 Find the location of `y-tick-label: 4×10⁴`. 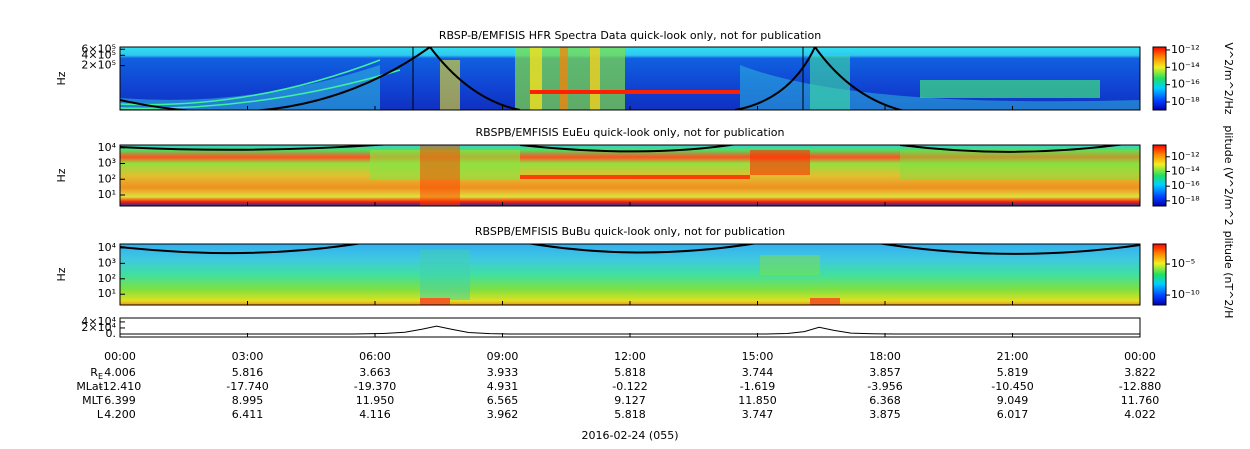

y-tick-label: 4×10⁴ is located at coordinates (98, 321).